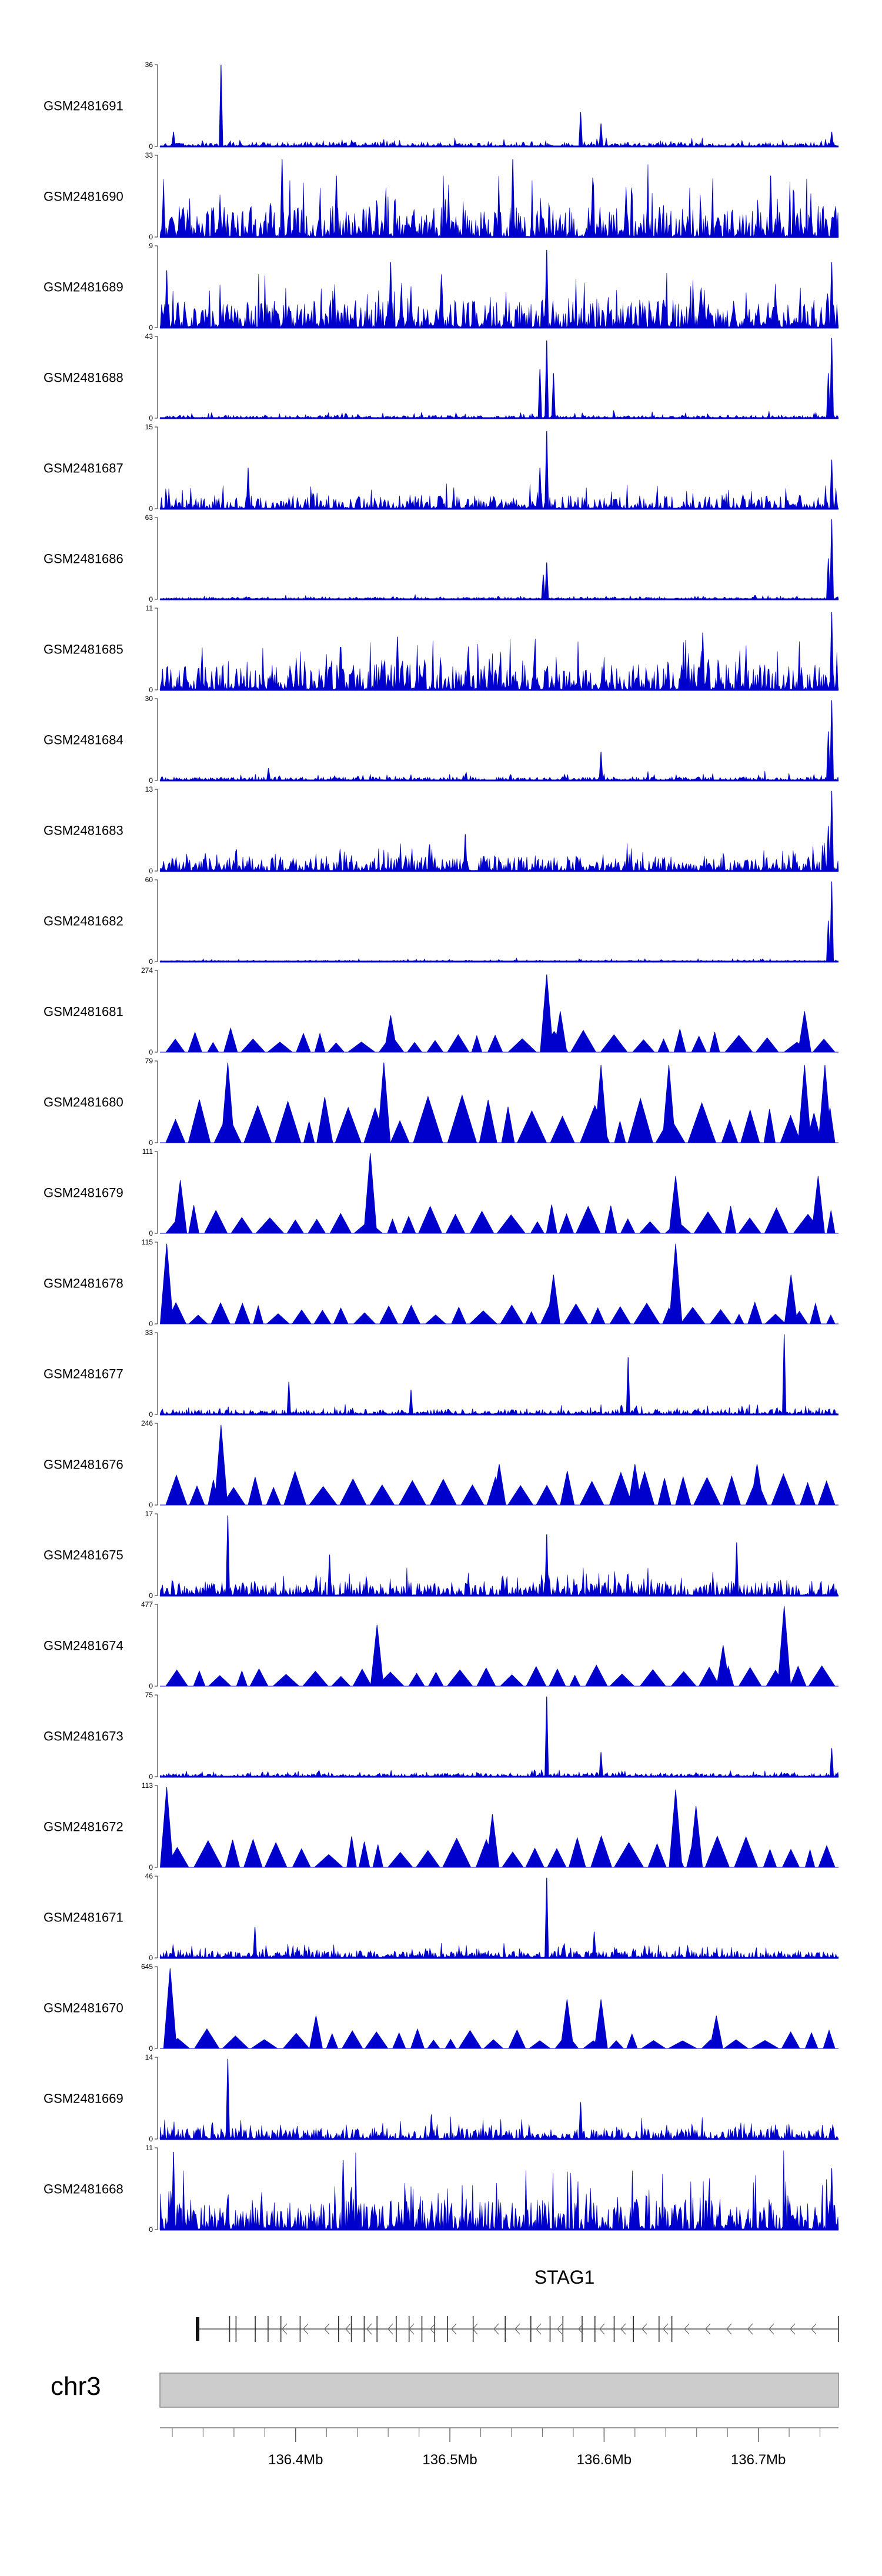 The width and height of the screenshot is (882, 2576). I want to click on track-label: GSM2481678, so click(83, 1283).